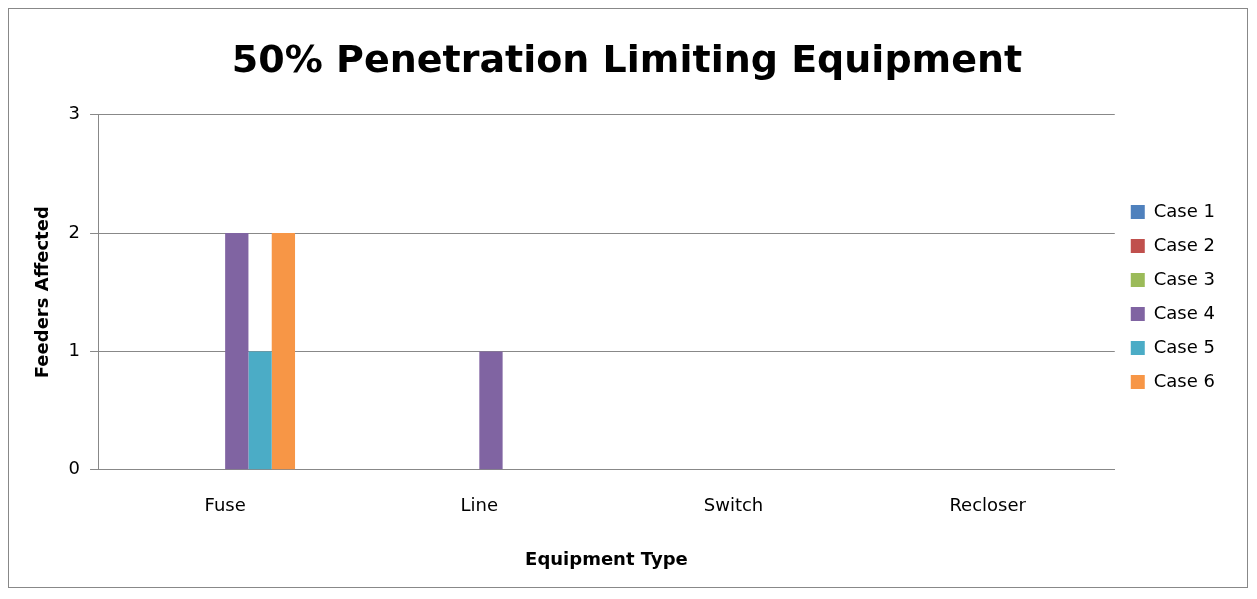 This screenshot has width=1257, height=599. Describe the element at coordinates (225, 505) in the screenshot. I see `x-tick-label: Fuse` at that location.